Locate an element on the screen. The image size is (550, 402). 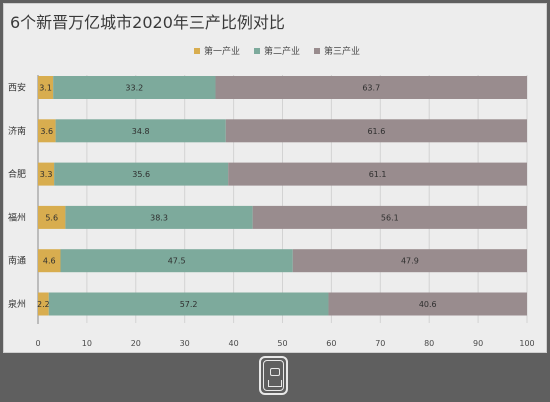
bar-label-合肥-第三产业: 61.1 is located at coordinates (378, 174).